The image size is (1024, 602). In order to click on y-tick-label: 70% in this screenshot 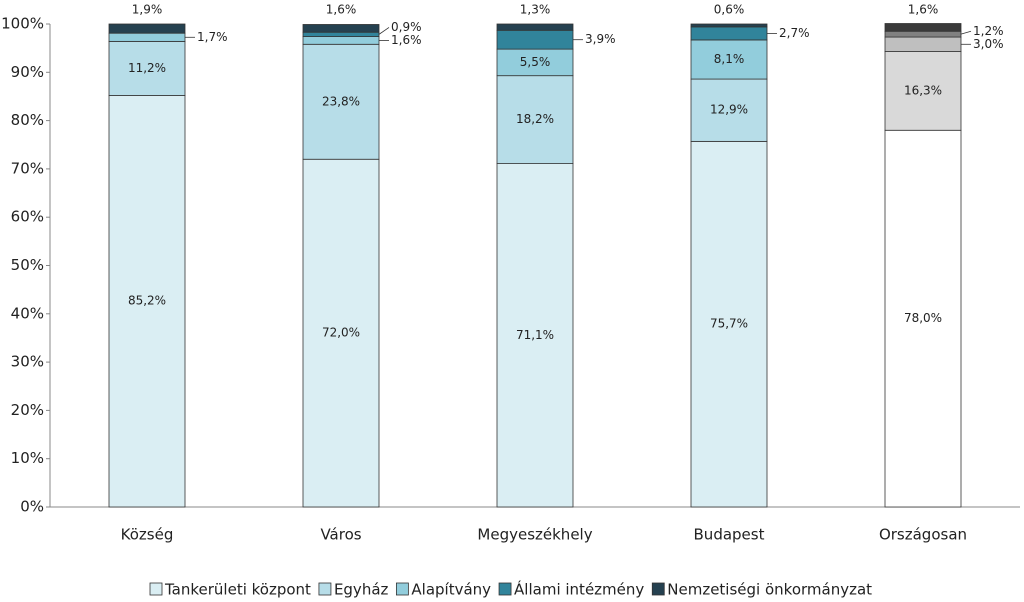, I will do `click(27, 168)`.